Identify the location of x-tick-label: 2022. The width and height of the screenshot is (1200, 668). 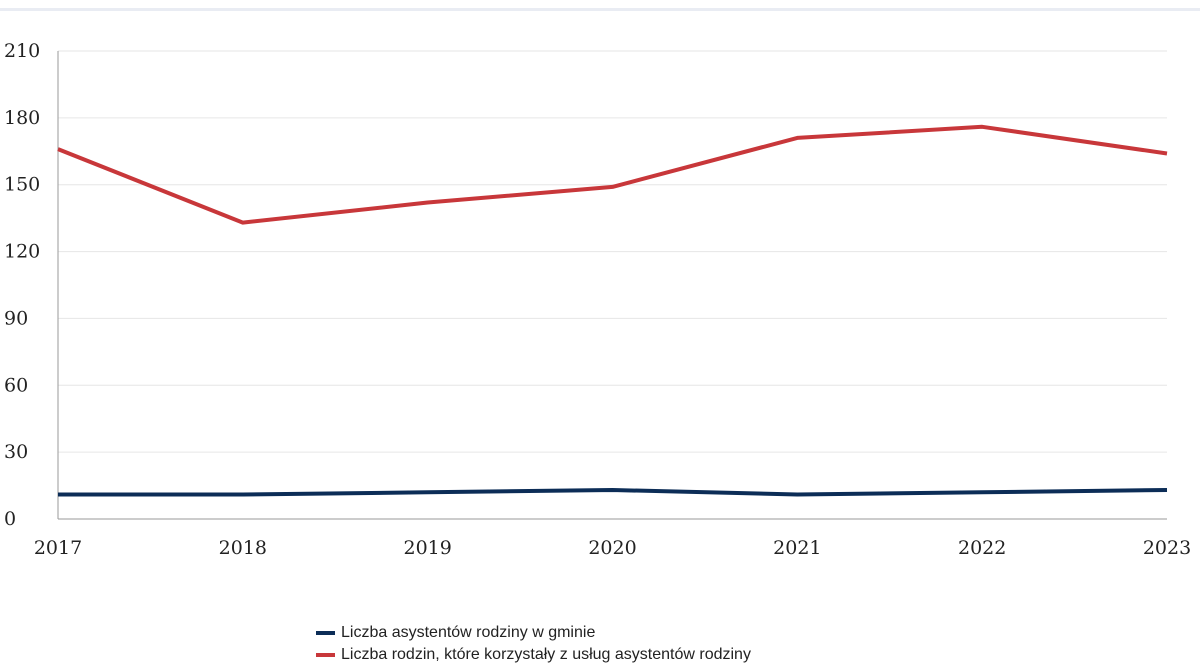
(982, 548).